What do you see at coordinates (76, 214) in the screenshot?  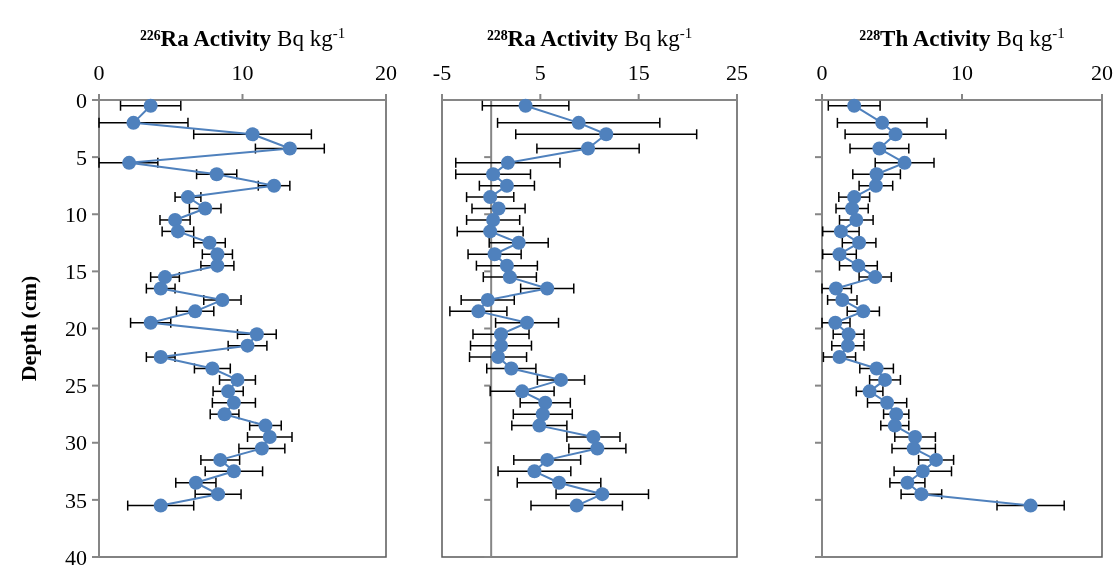 I see `y-tick-label: 10` at bounding box center [76, 214].